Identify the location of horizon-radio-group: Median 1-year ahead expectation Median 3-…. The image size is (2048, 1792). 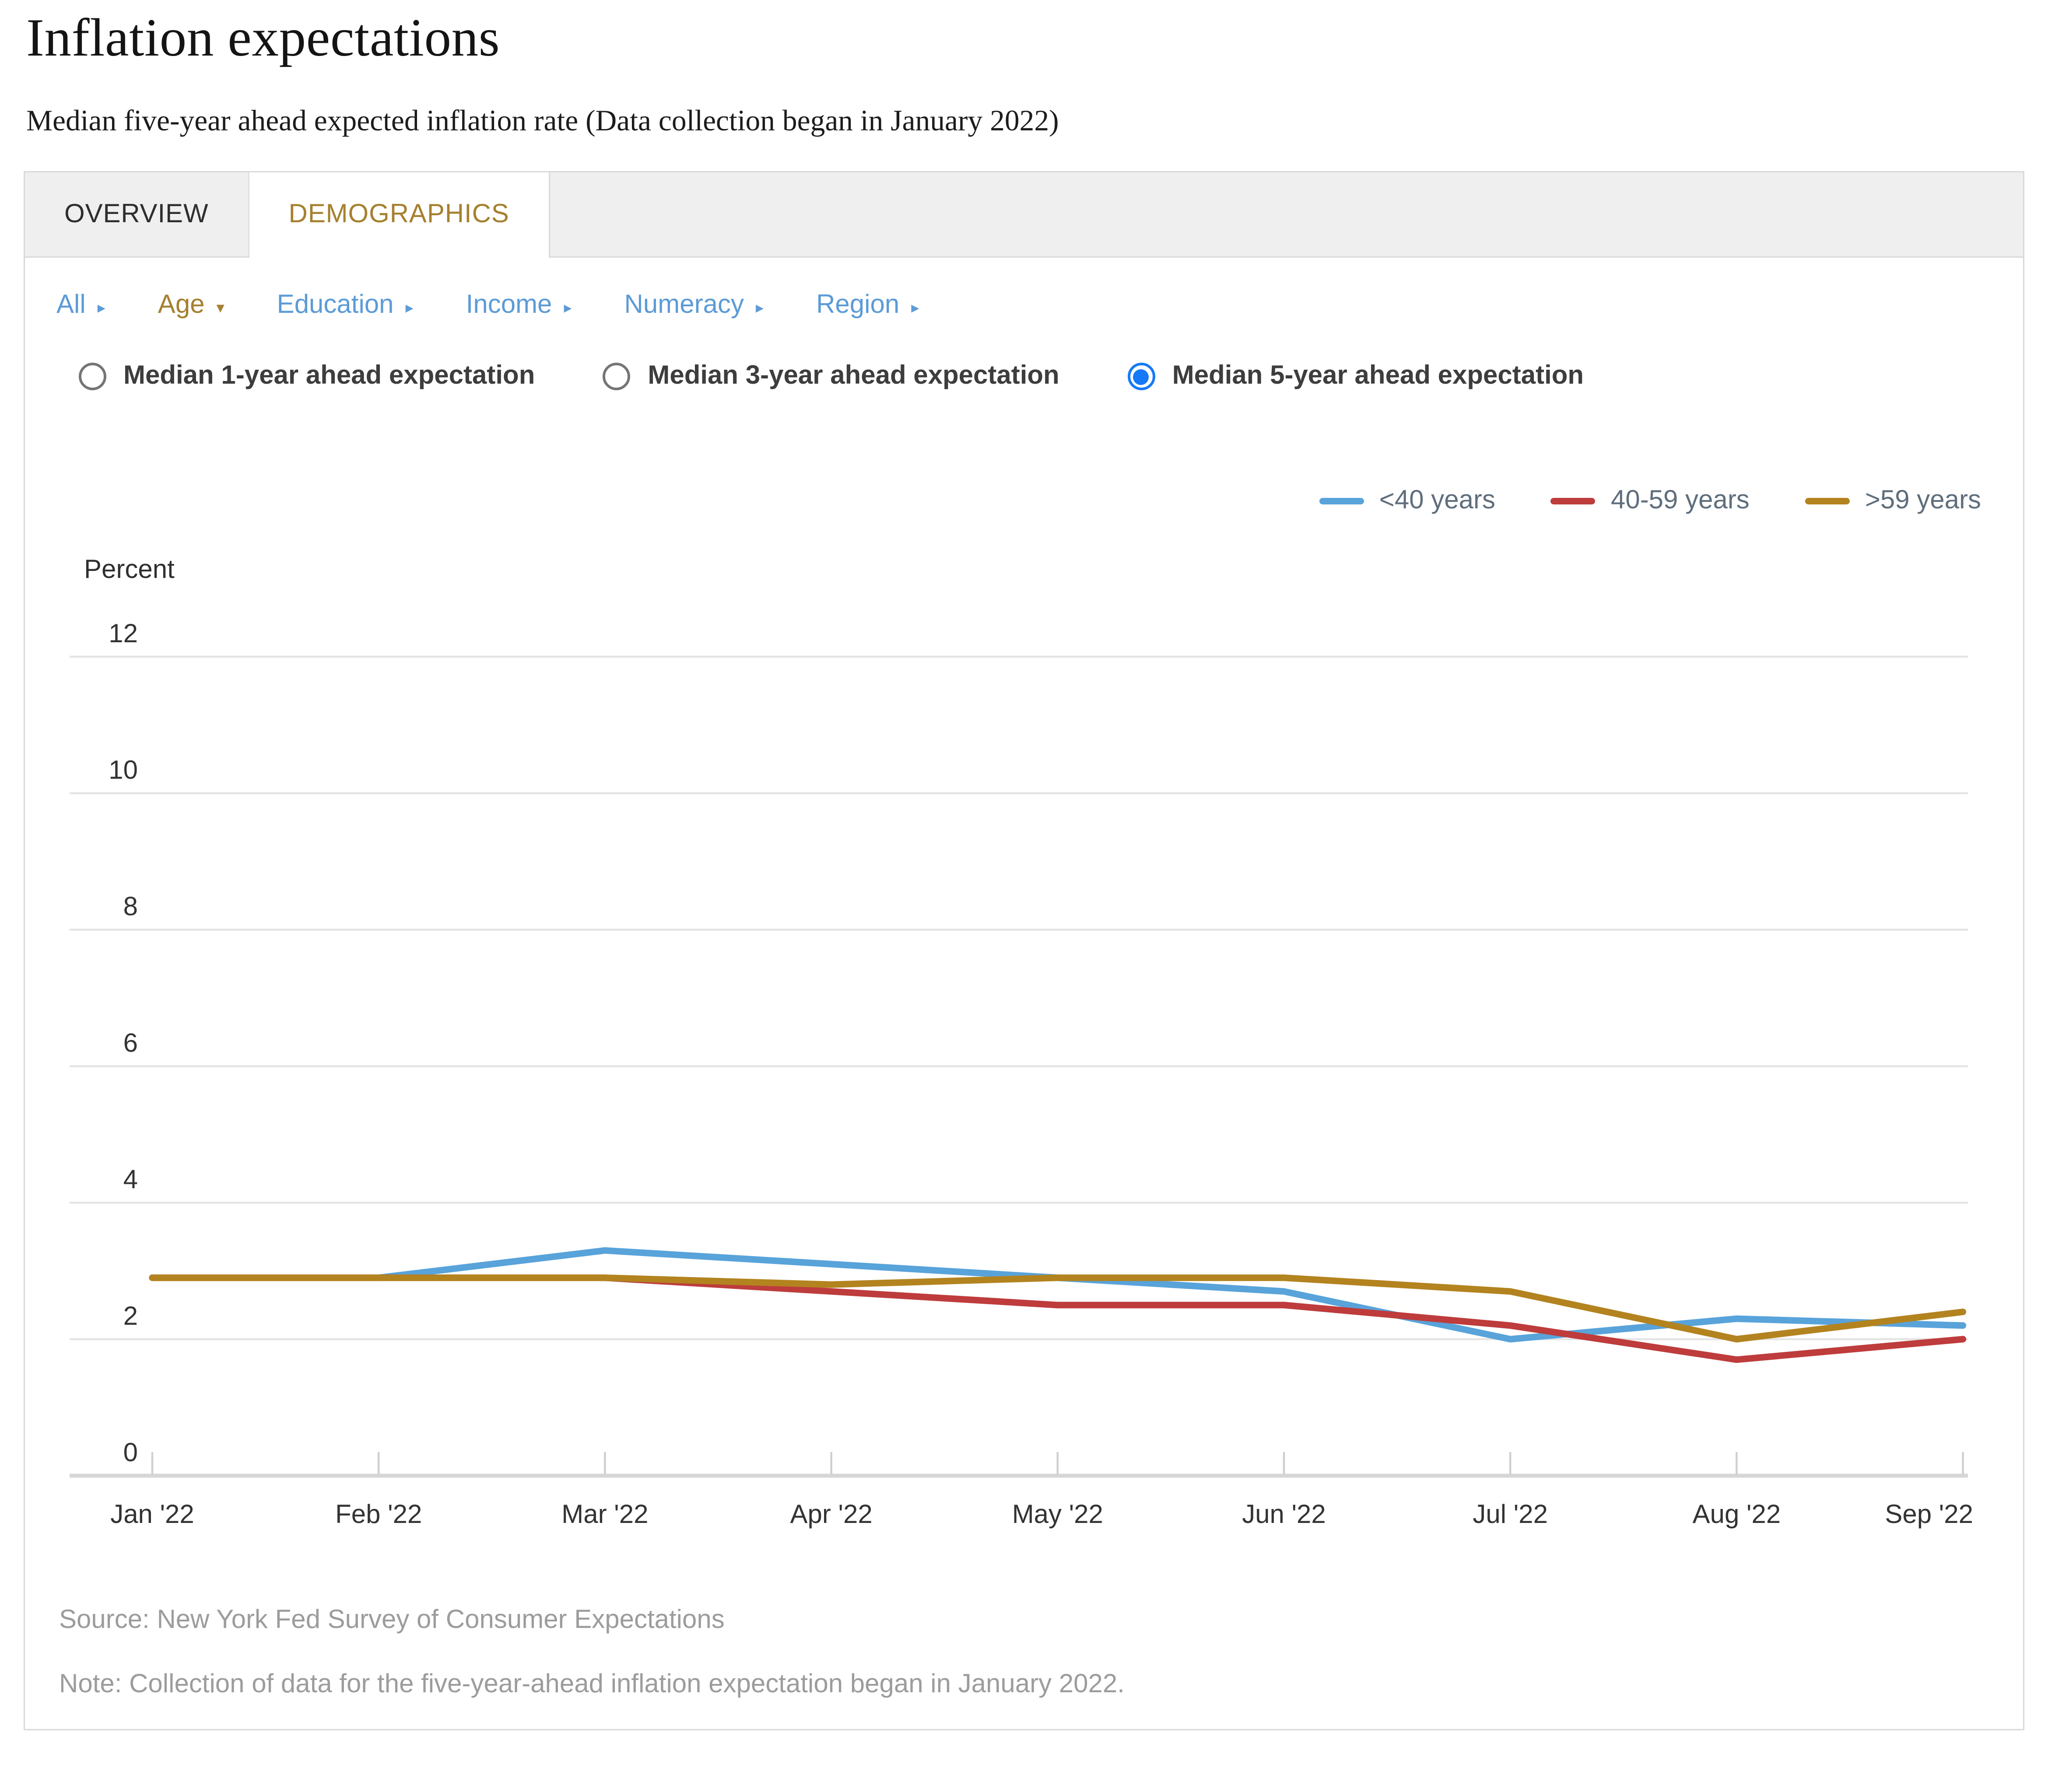
(1035, 376).